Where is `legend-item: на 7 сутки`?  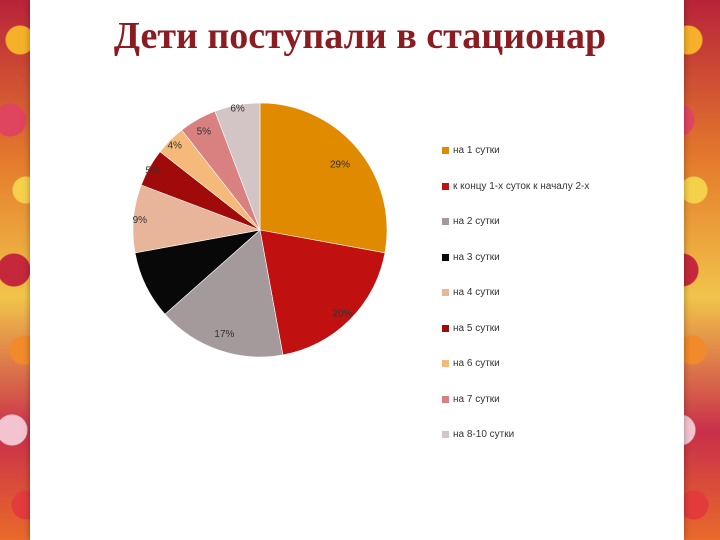 legend-item: на 7 сутки is located at coordinates (515, 400).